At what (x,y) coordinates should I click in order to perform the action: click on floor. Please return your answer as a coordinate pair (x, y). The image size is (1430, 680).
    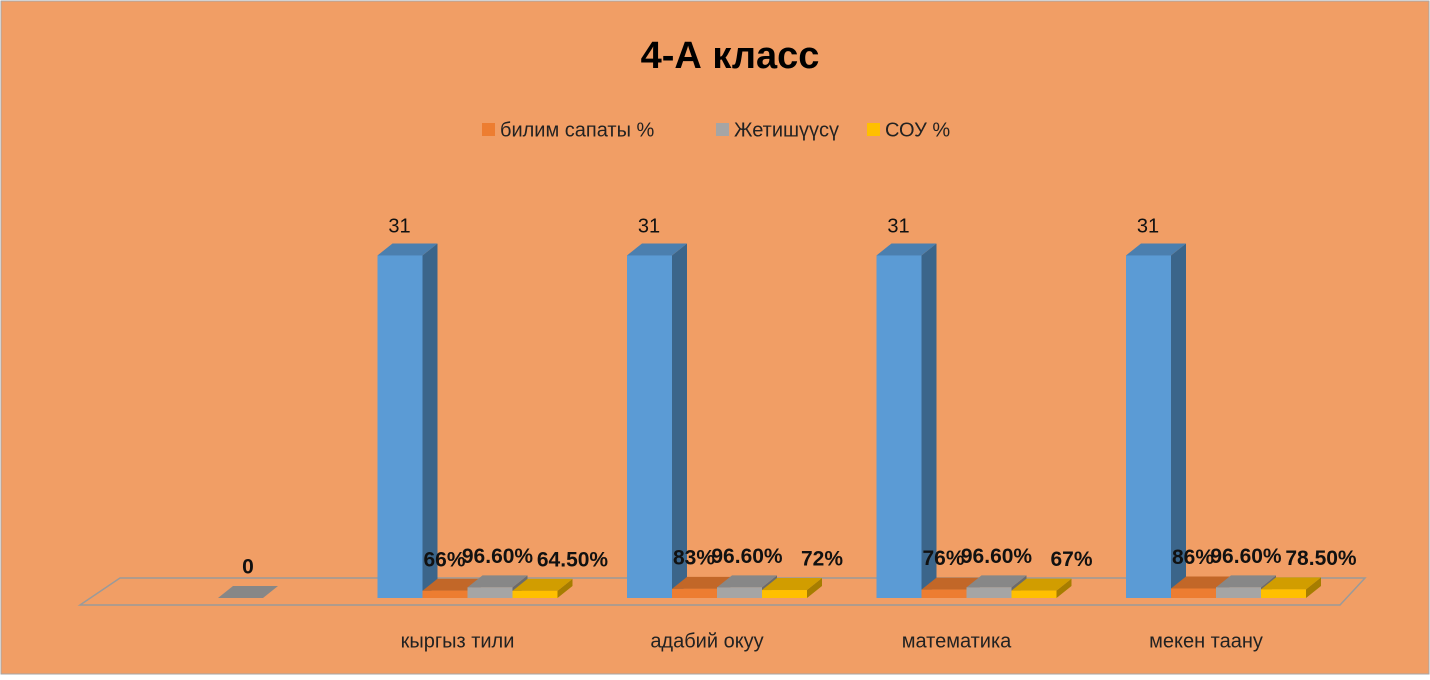
    Looking at the image, I should click on (722, 591).